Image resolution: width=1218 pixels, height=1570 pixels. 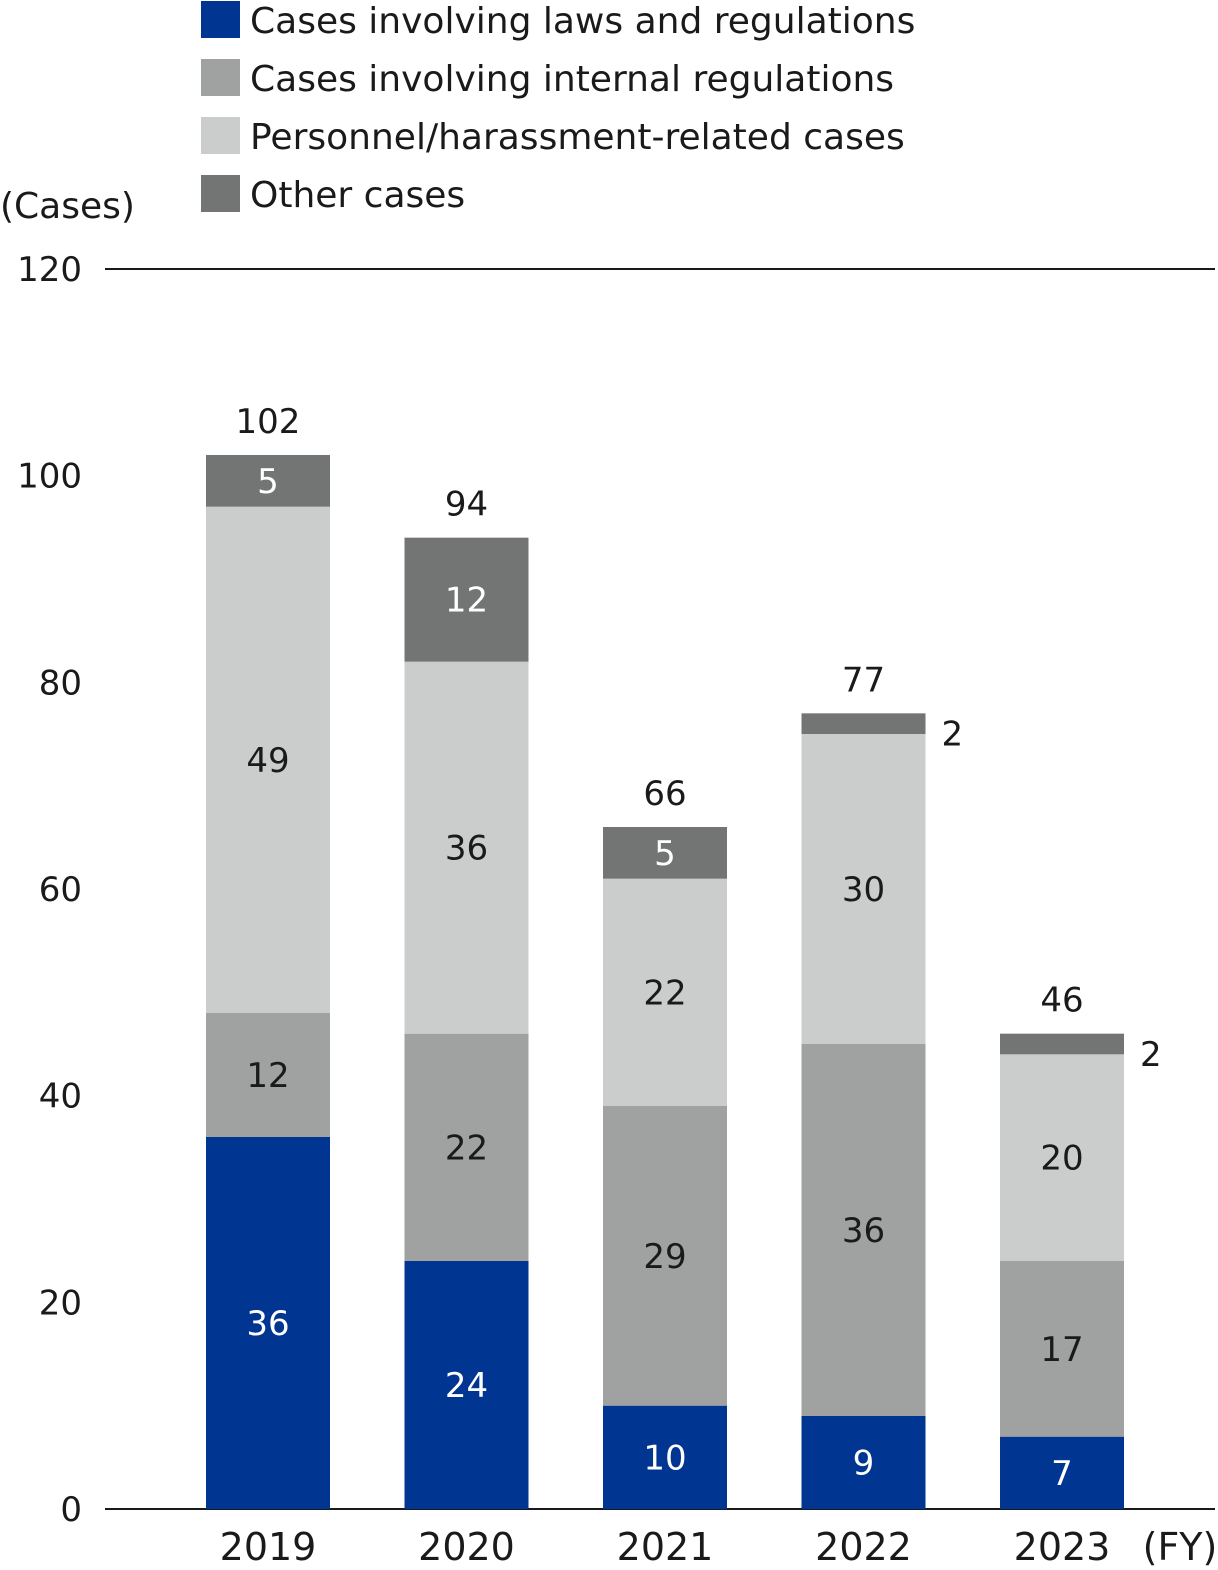 What do you see at coordinates (357, 195) in the screenshot?
I see `legend-label-3: Other cases` at bounding box center [357, 195].